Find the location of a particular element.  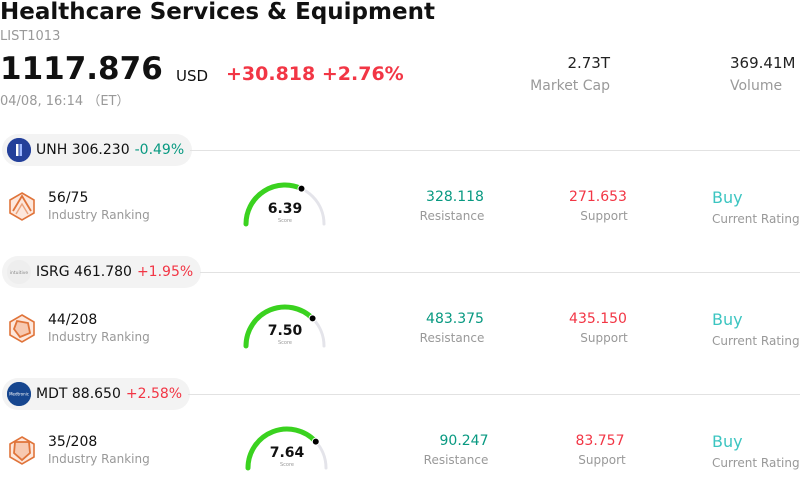

change-percent: +2.76% is located at coordinates (362, 74).